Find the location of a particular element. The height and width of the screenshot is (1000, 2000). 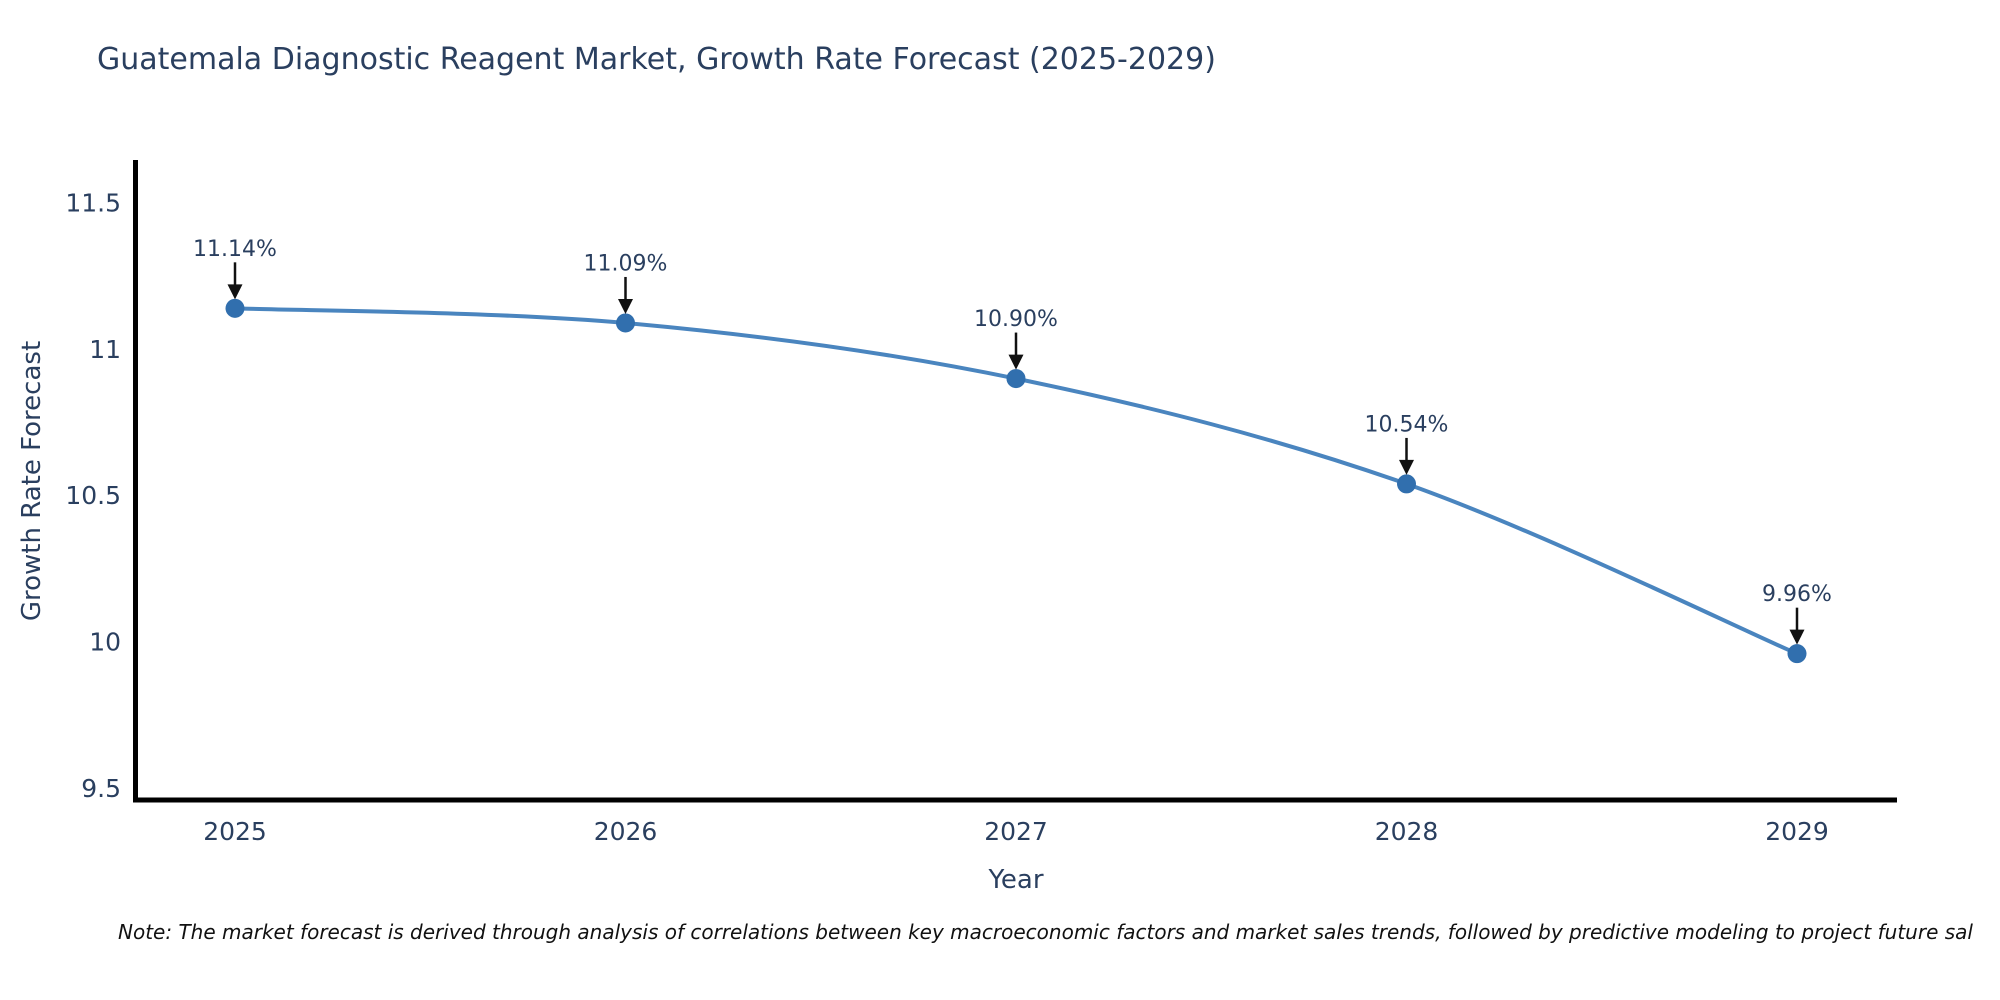

x-tick-label: 2028 is located at coordinates (1407, 831).